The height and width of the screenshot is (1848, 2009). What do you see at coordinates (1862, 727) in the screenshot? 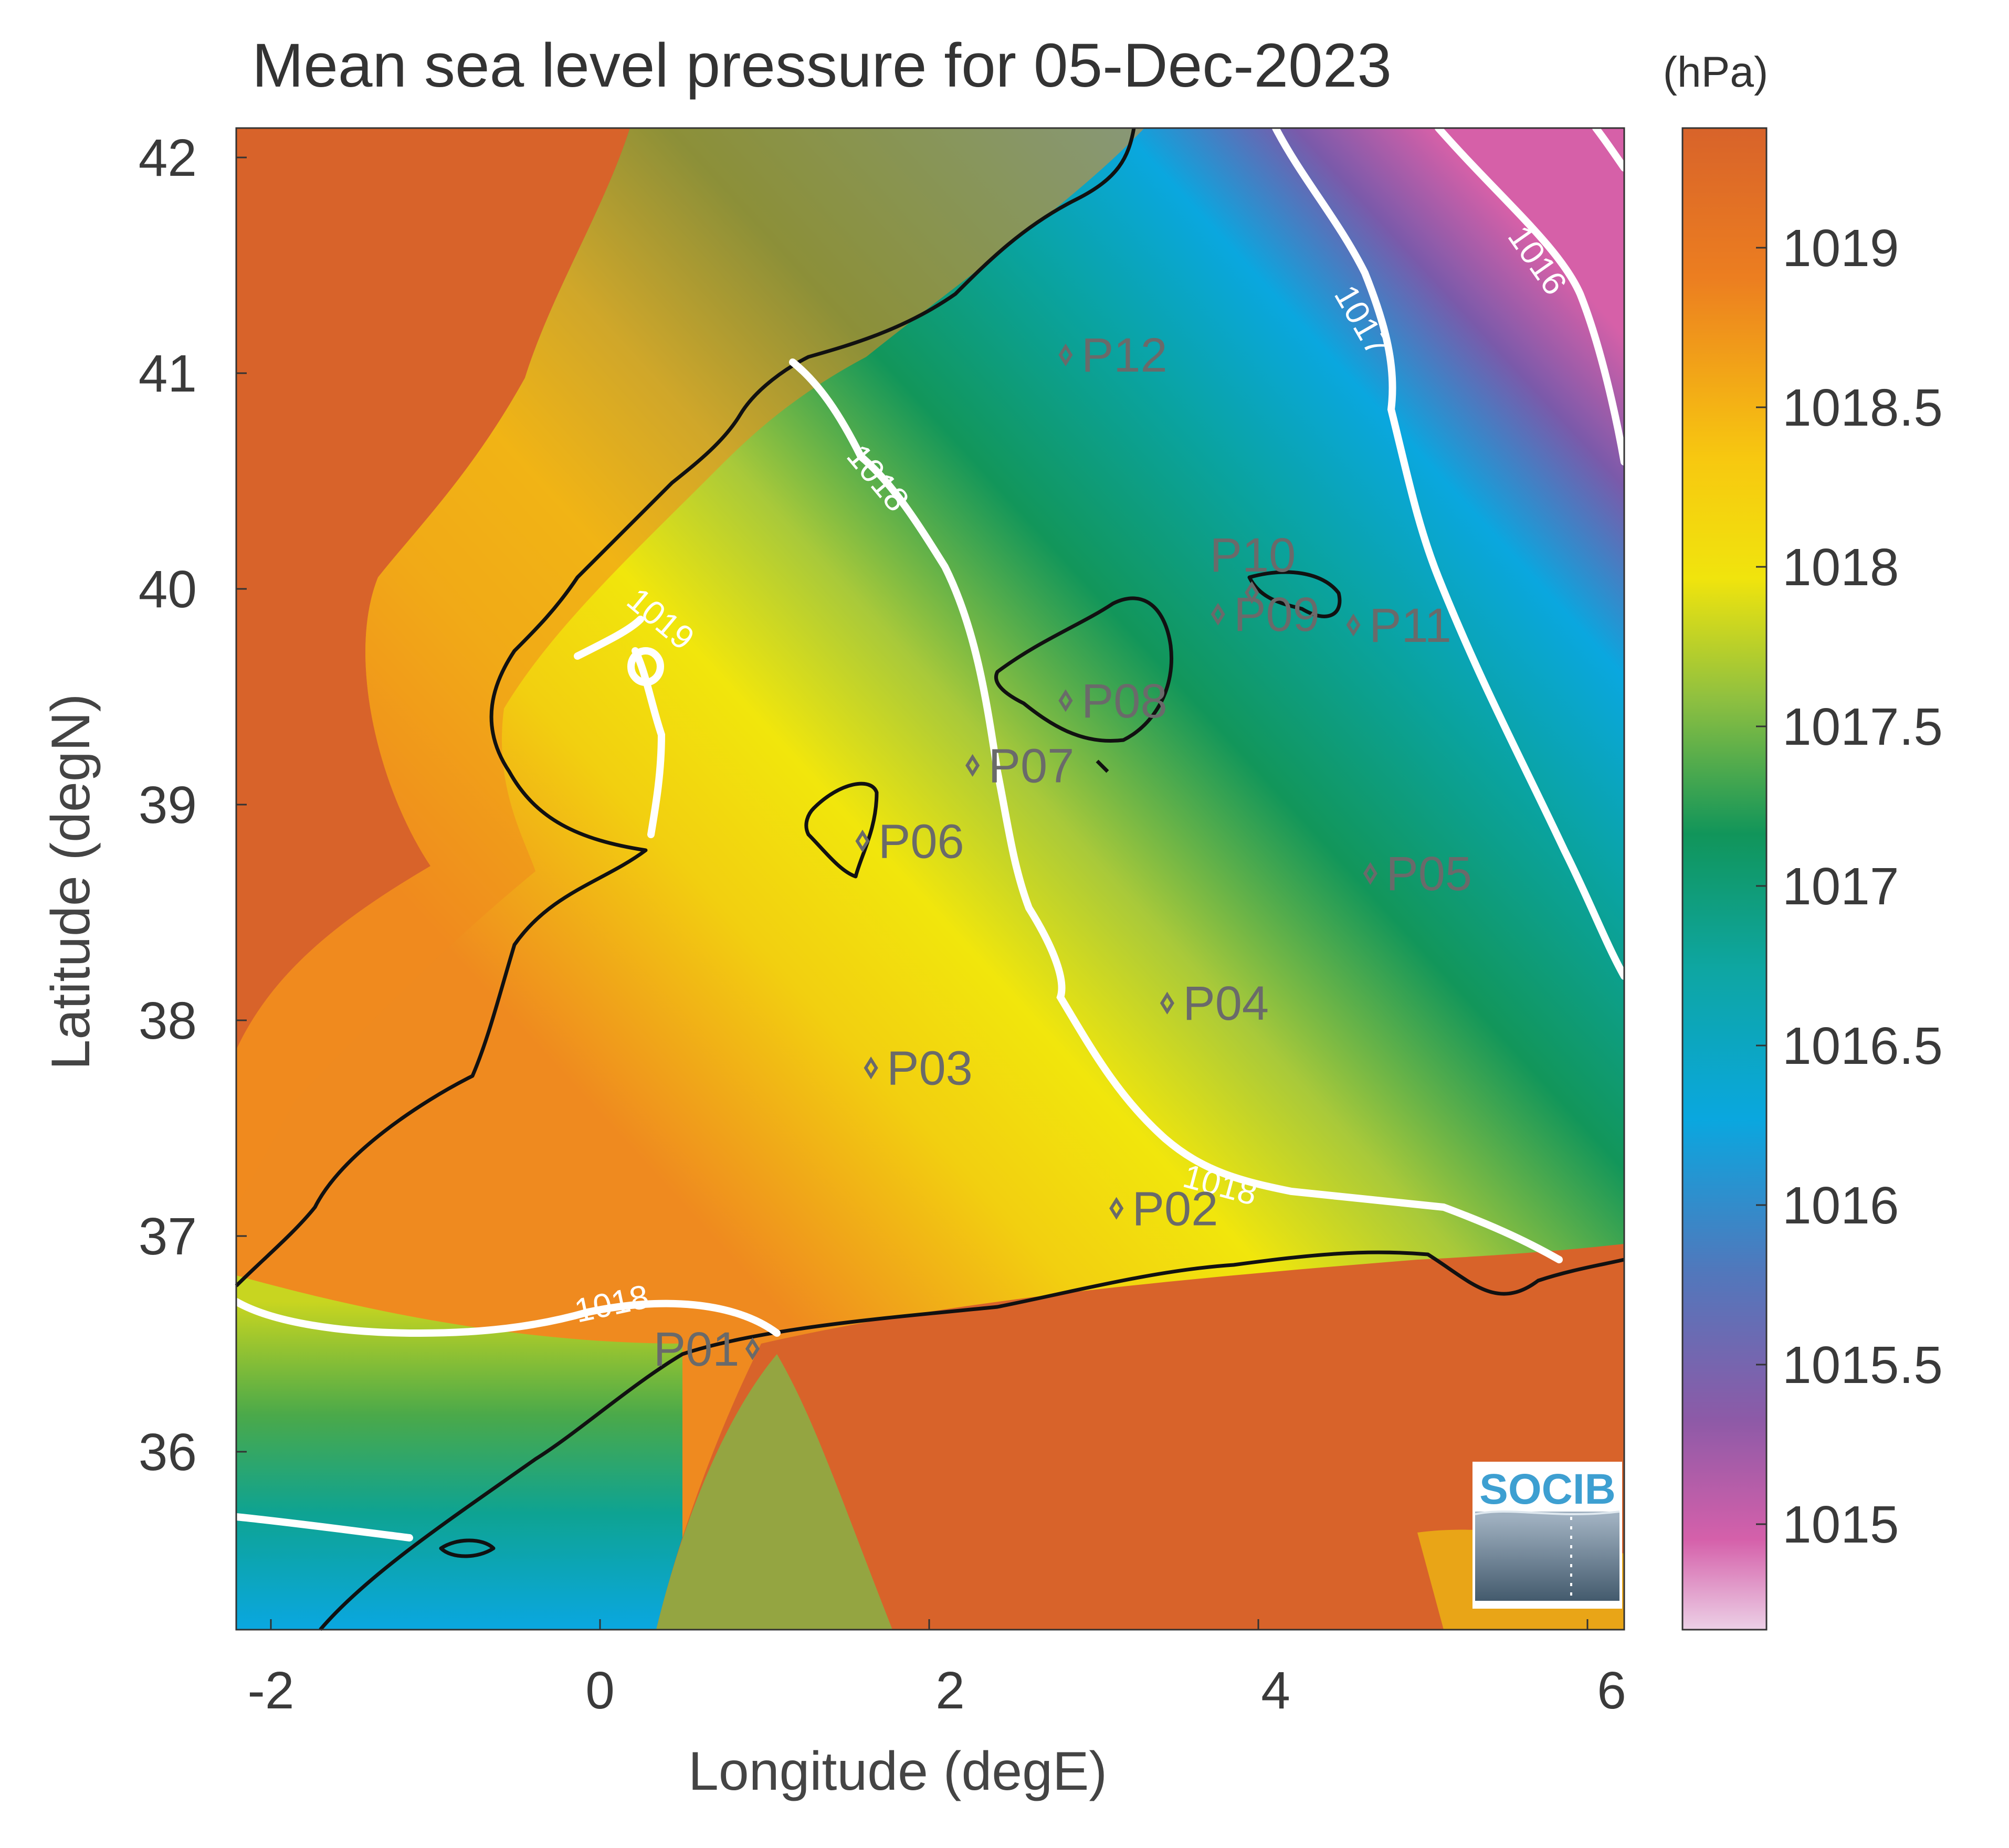
I see `colorbar-tick-label: 1017.5` at bounding box center [1862, 727].